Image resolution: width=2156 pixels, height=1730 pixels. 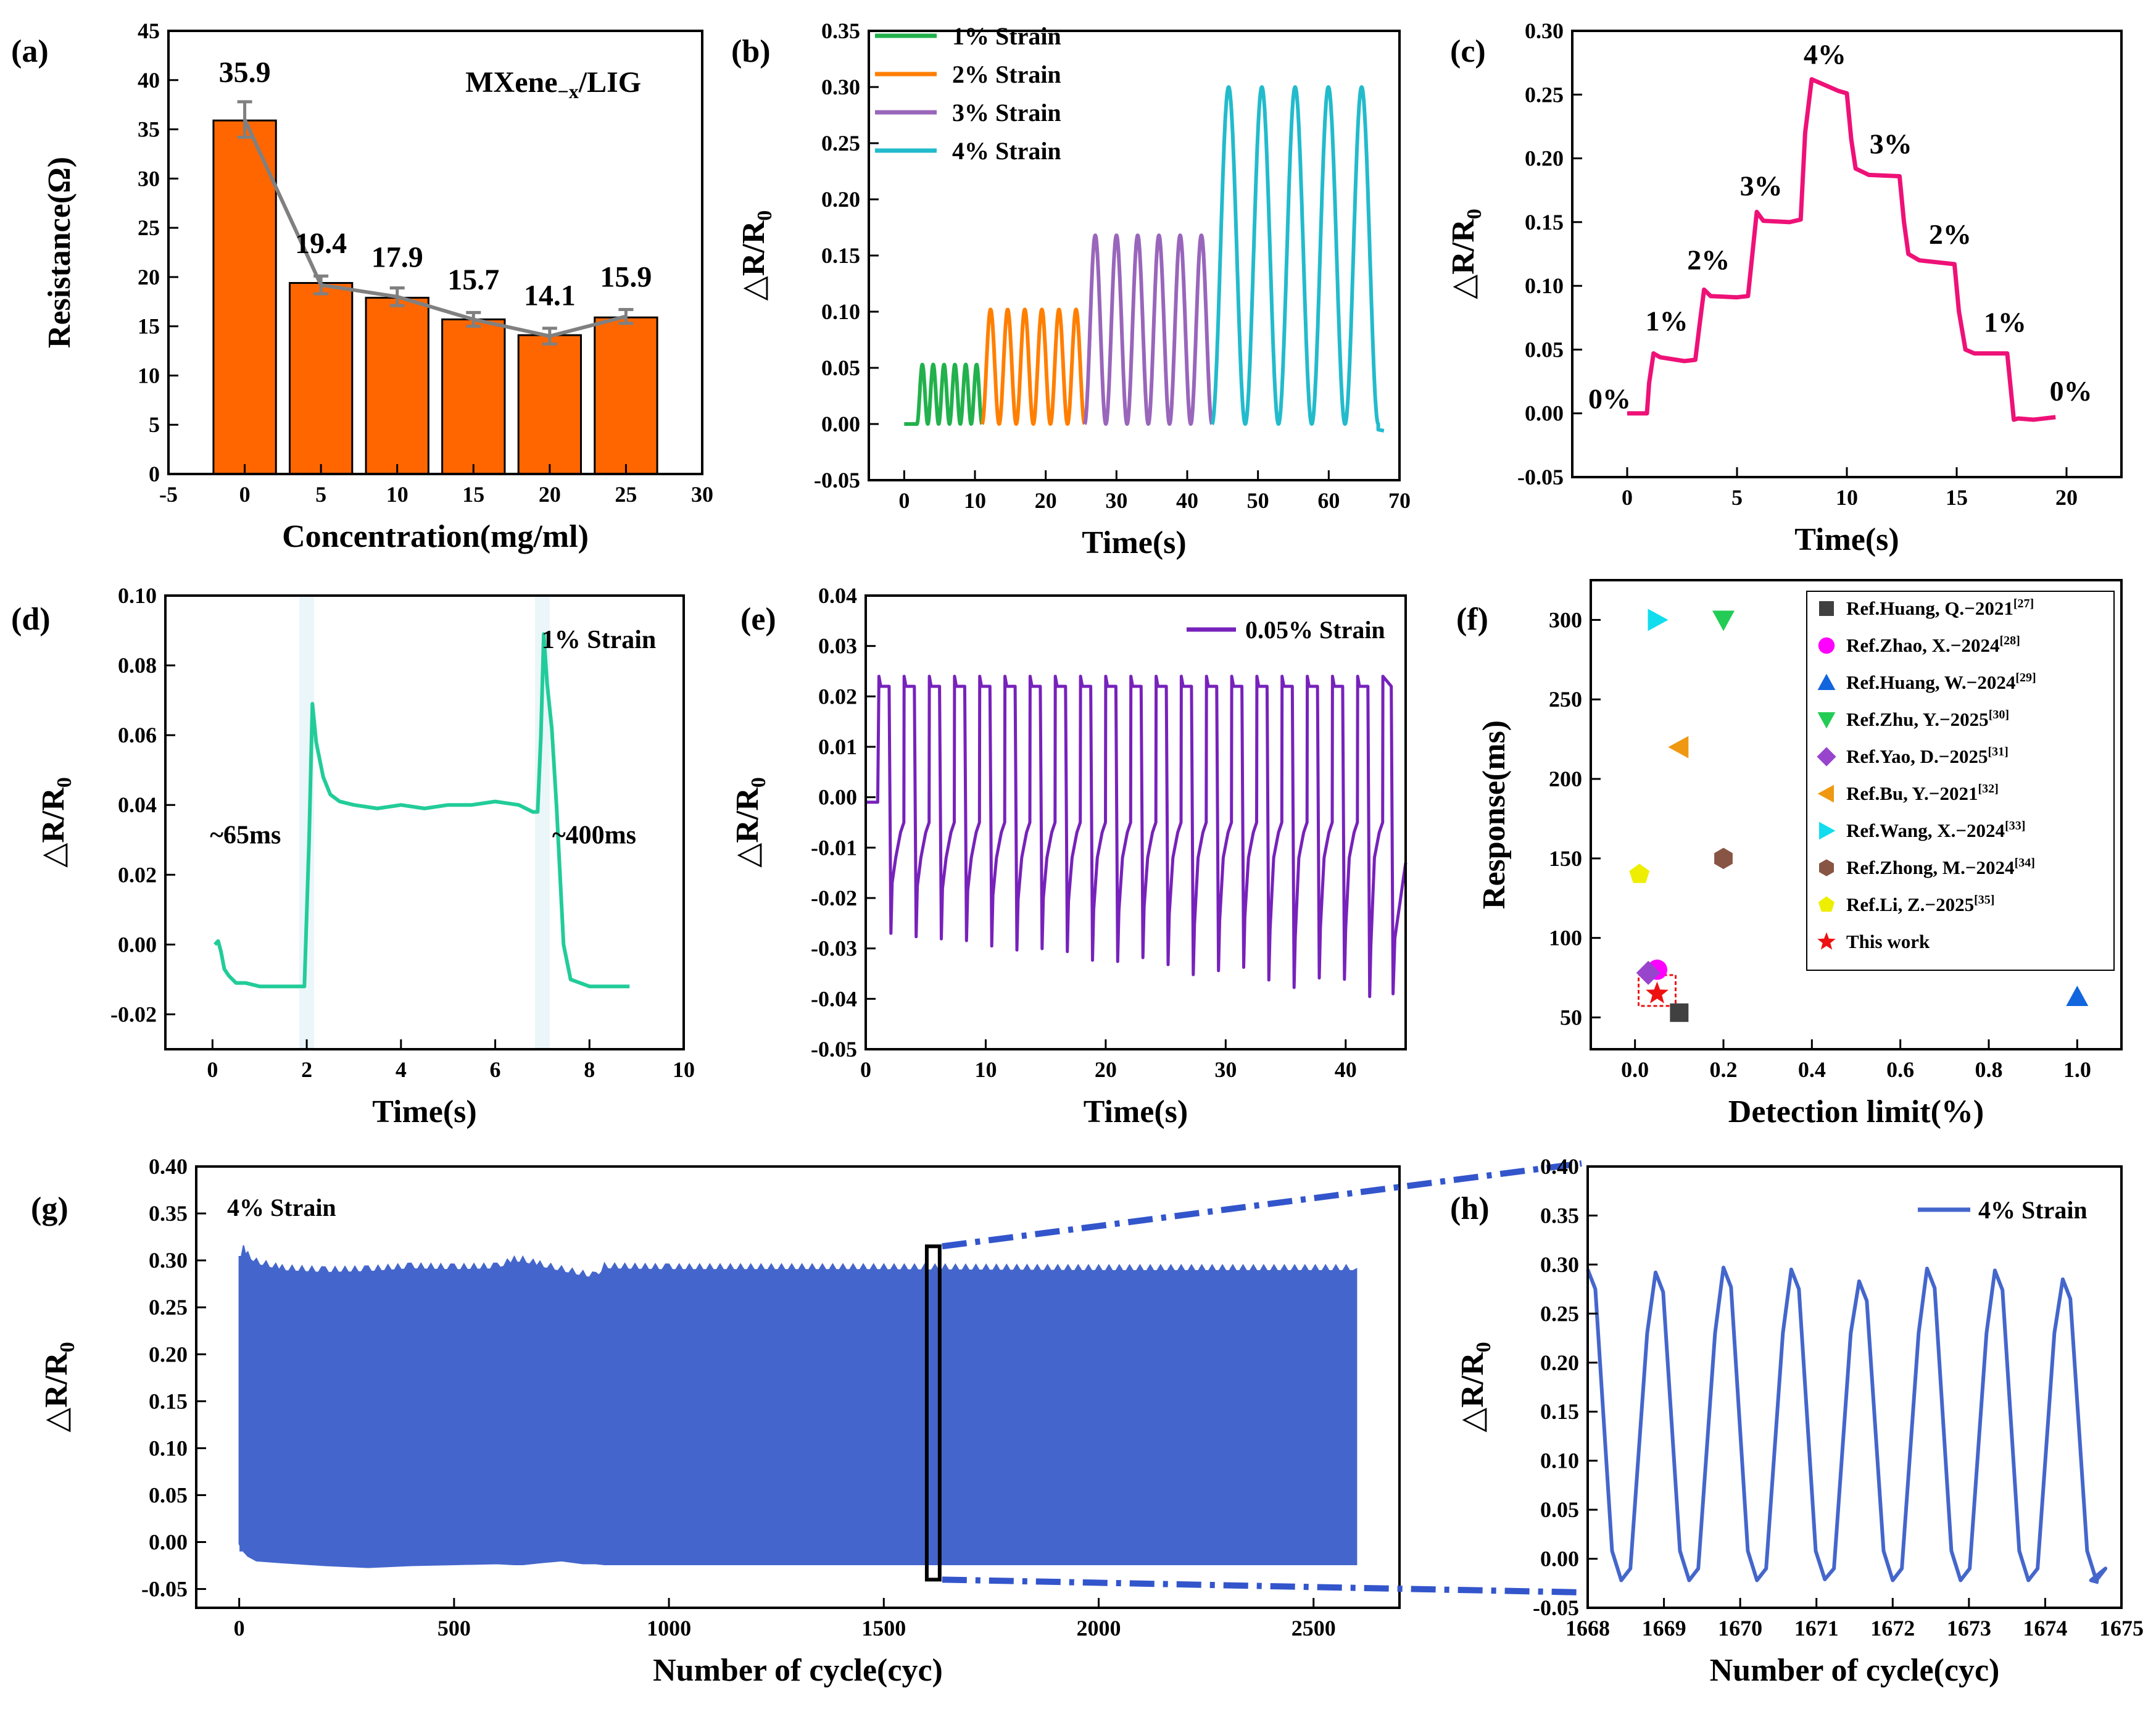 What do you see at coordinates (1544, 413) in the screenshot?
I see `y-tick-label-c: 0.00` at bounding box center [1544, 413].